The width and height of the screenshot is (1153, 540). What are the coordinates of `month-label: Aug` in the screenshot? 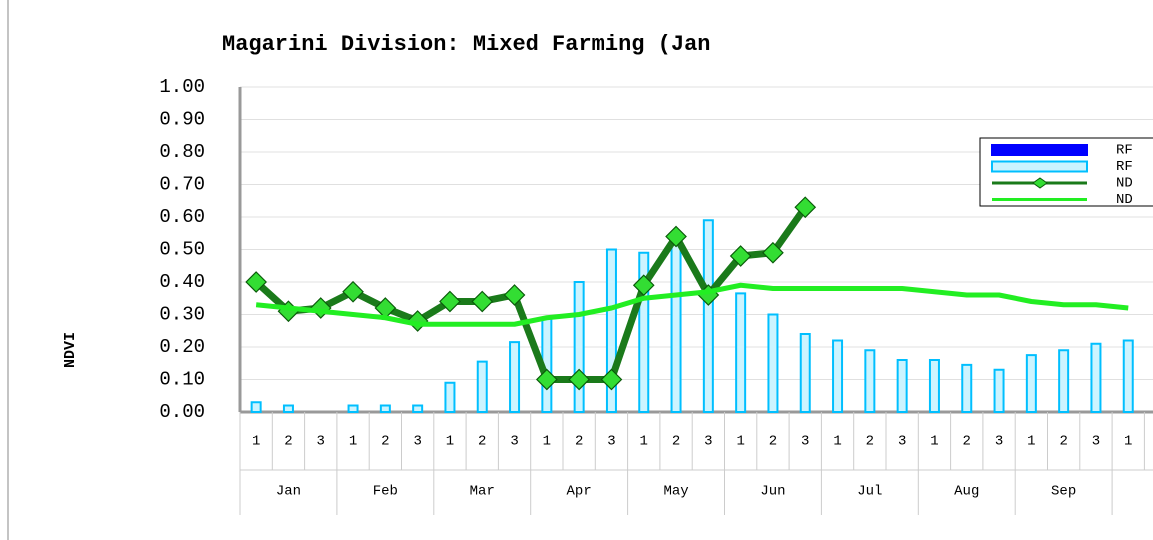 It's located at (966, 492).